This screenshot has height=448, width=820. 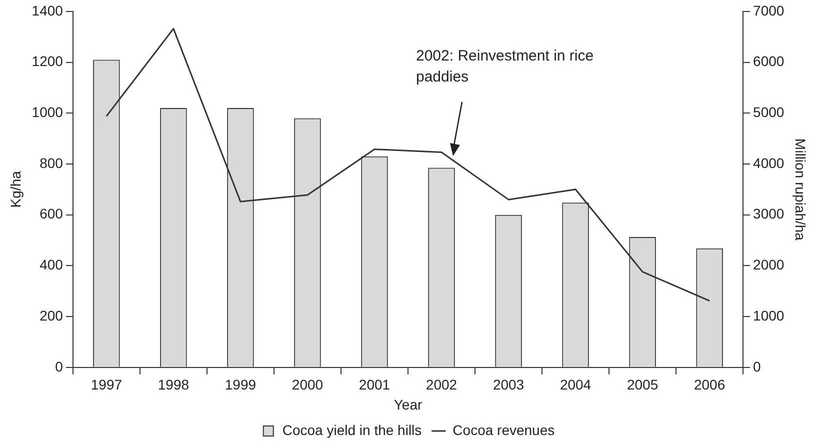 I want to click on x-tick-label: 1998, so click(x=174, y=384).